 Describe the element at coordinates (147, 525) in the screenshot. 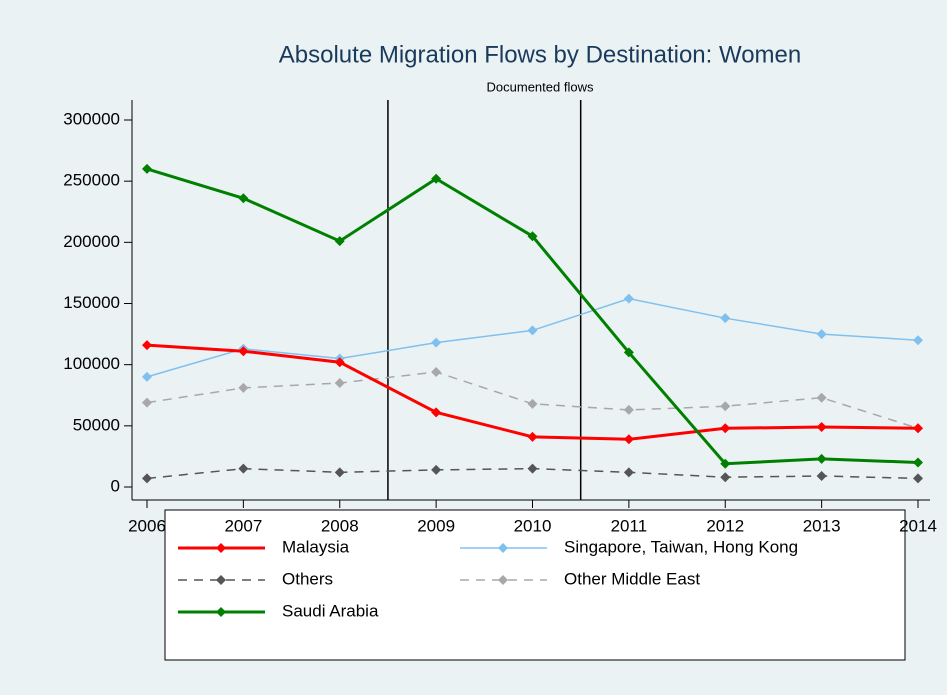

I see `x-tick-label: 2006` at that location.